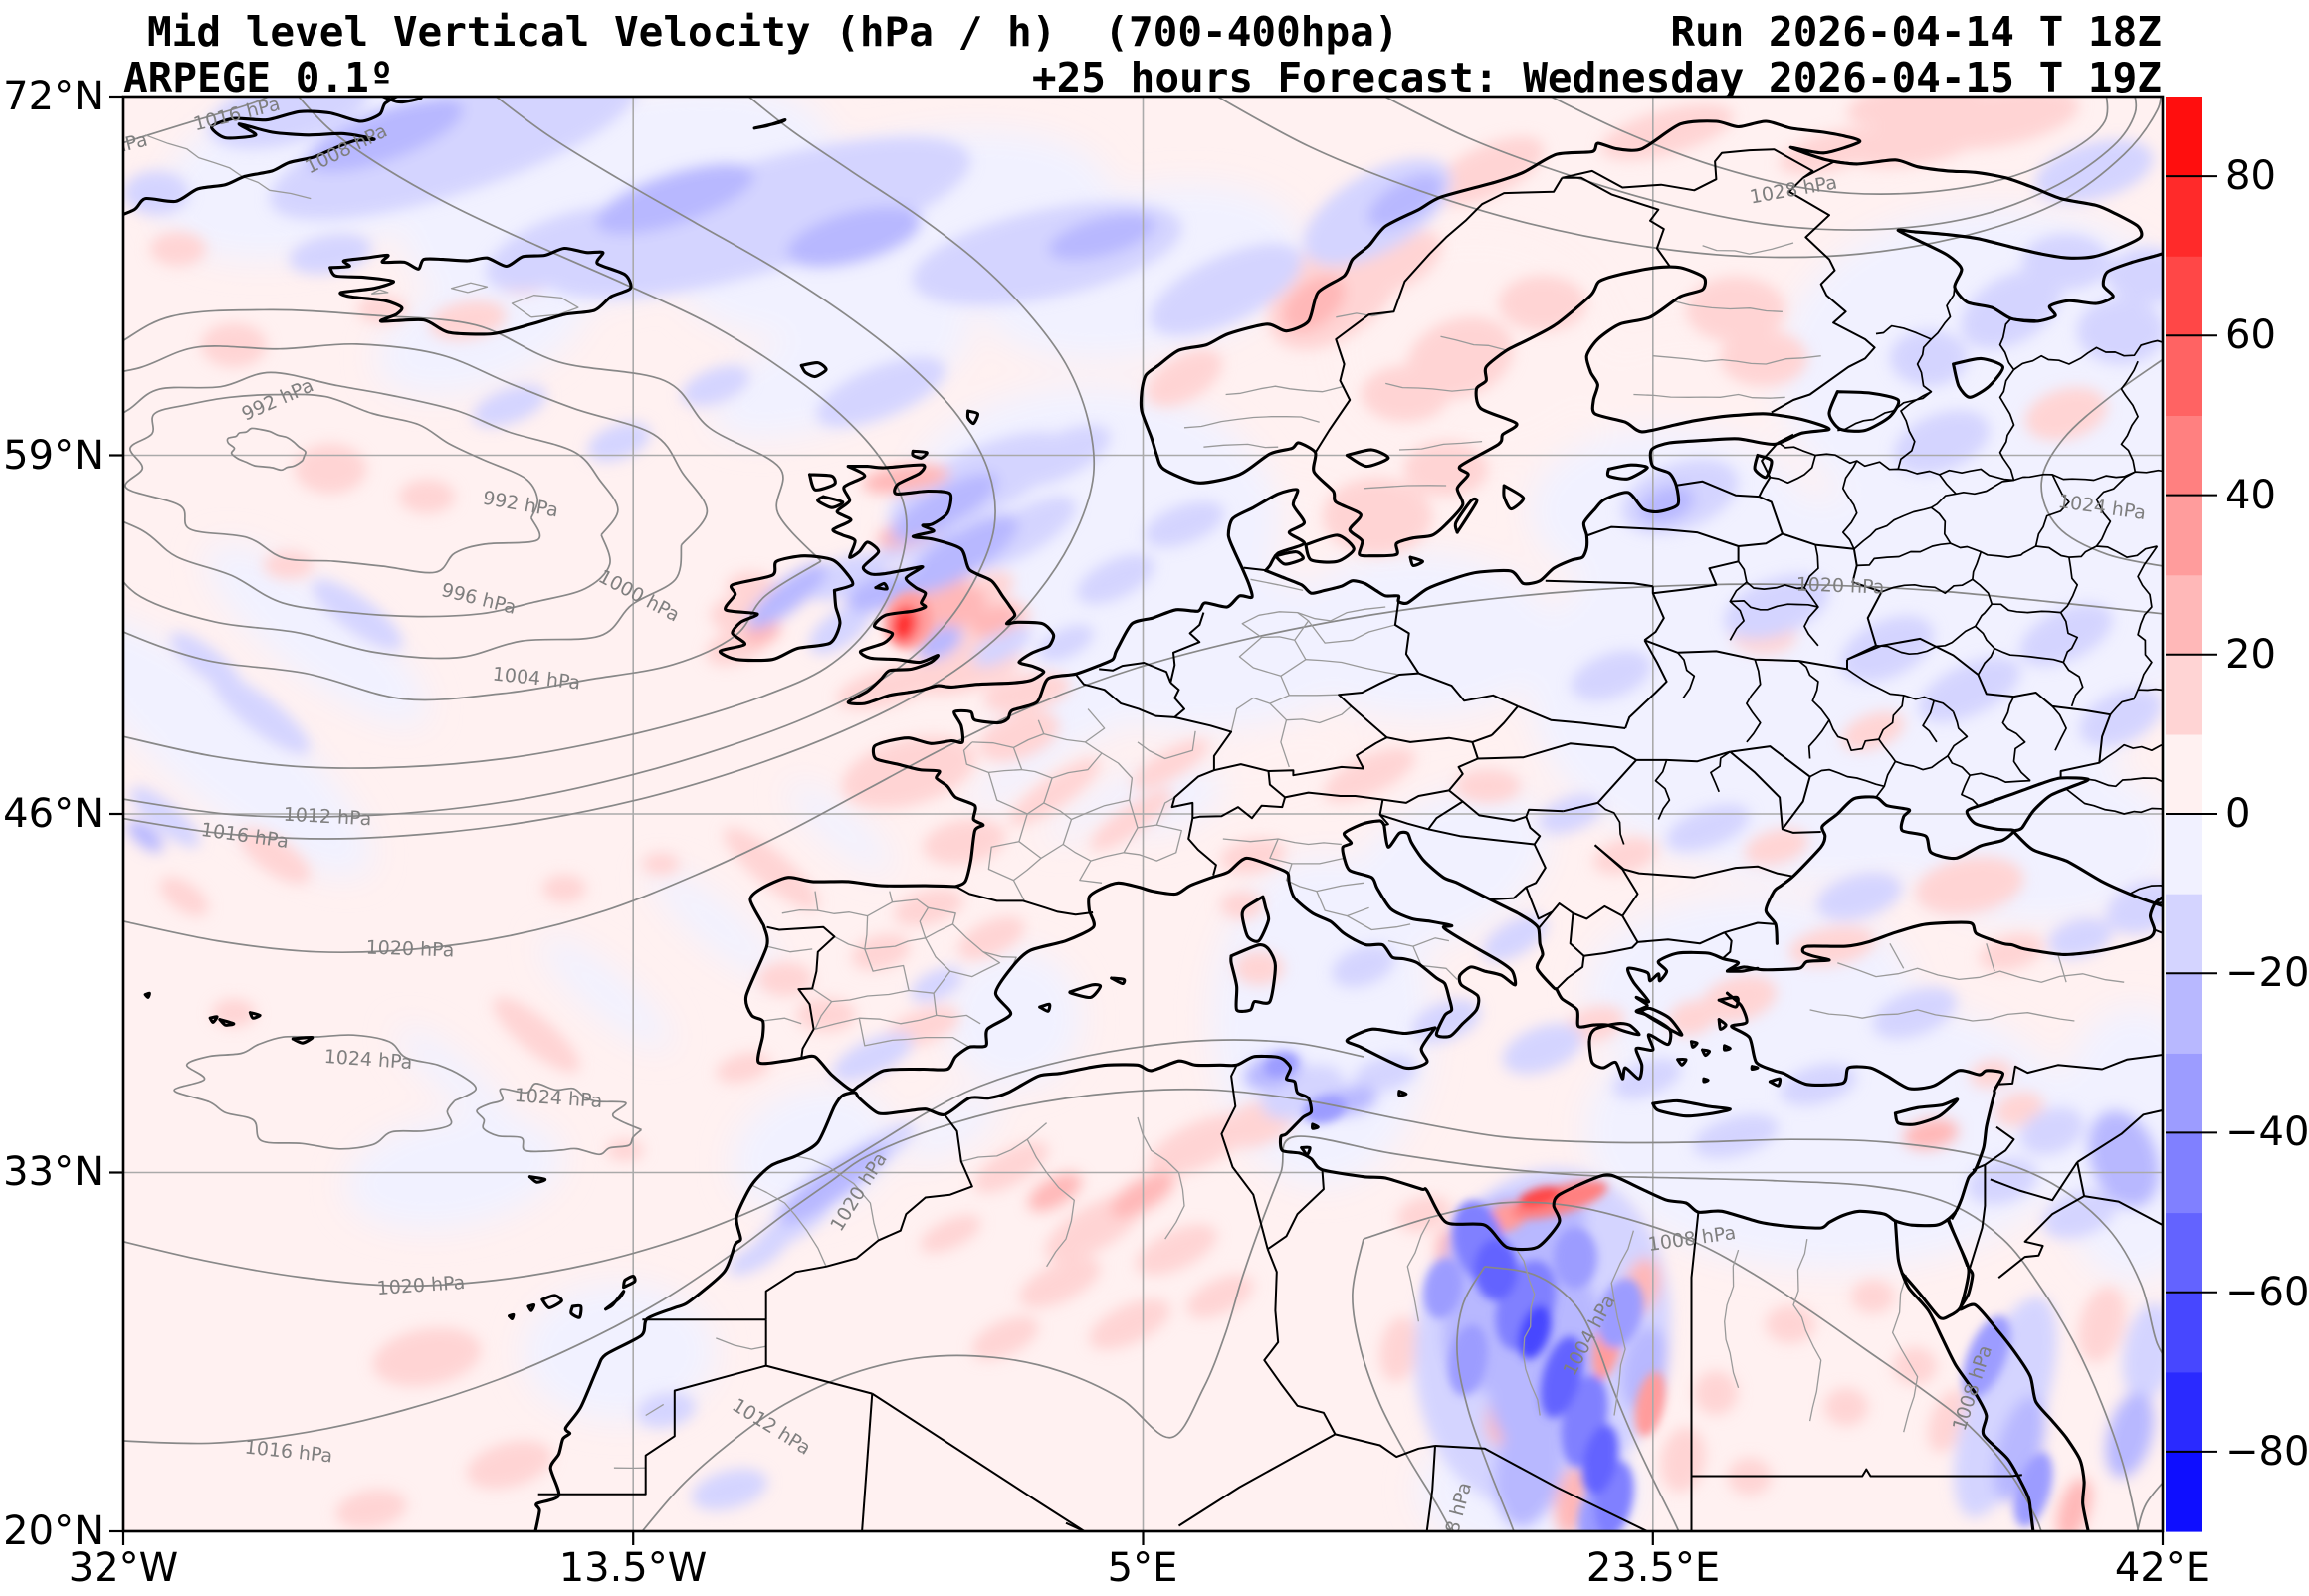 Image resolution: width=2309 pixels, height=1596 pixels. Describe the element at coordinates (2267, 973) in the screenshot. I see `colorbar-tick-label: −20` at that location.